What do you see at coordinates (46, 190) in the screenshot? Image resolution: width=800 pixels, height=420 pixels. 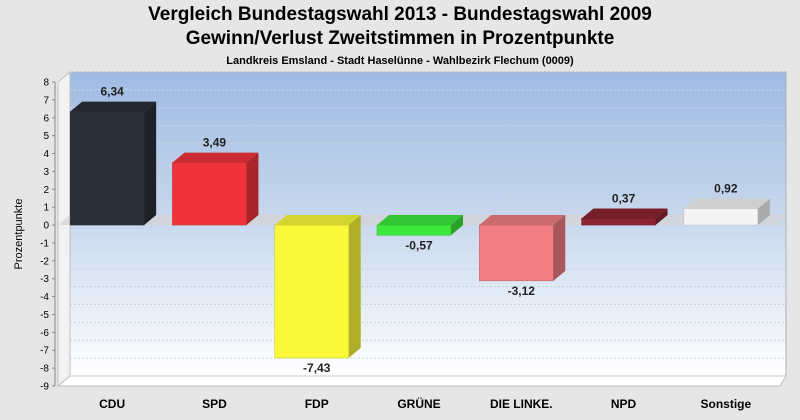 I see `y-tick-label: 2` at bounding box center [46, 190].